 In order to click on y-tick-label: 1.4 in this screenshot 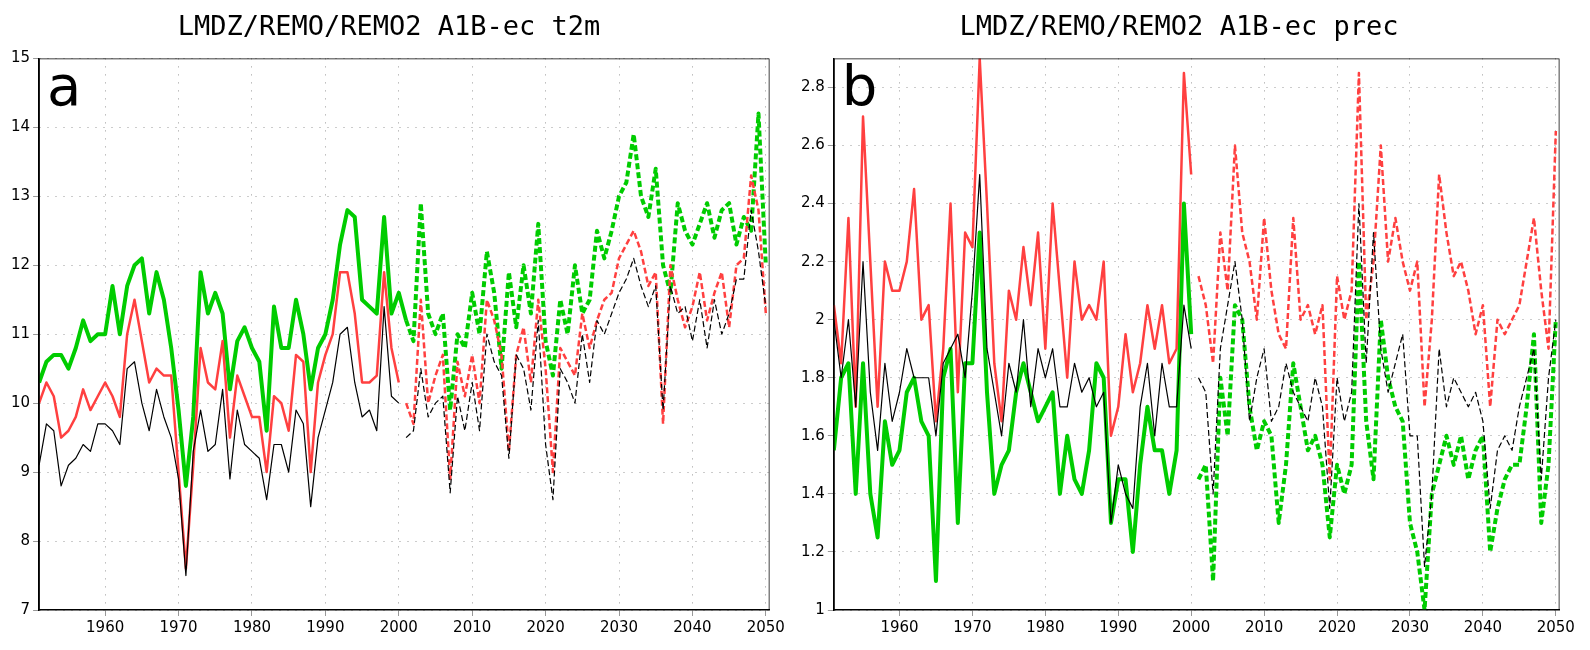, I will do `click(813, 492)`.